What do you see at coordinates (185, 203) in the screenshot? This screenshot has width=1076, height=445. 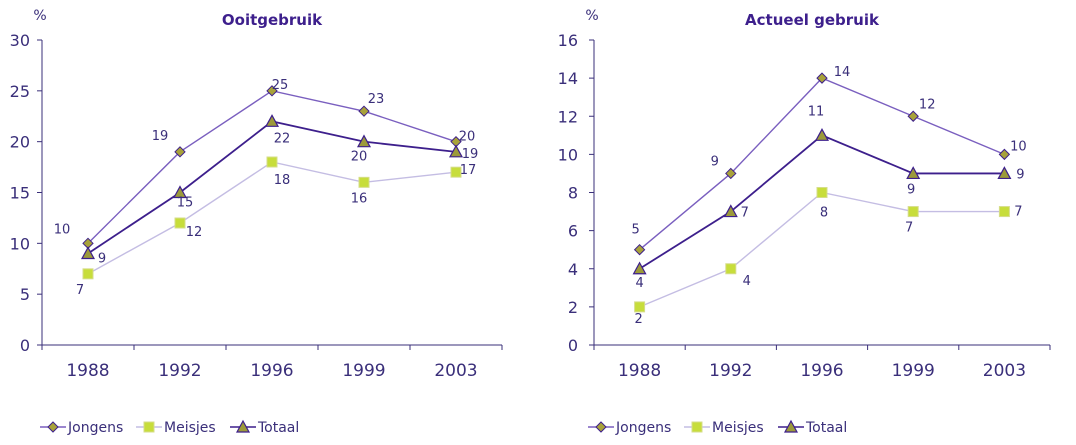 I see `totaal-data-label: 15` at bounding box center [185, 203].